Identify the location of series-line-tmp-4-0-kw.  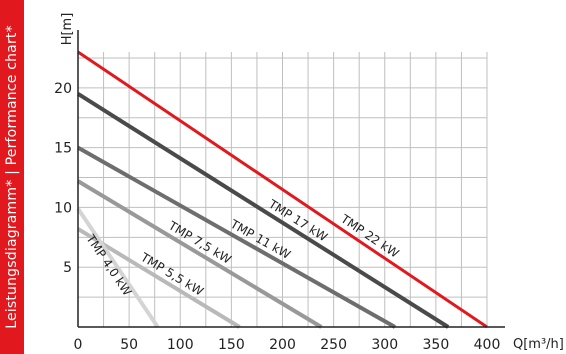
(118, 268).